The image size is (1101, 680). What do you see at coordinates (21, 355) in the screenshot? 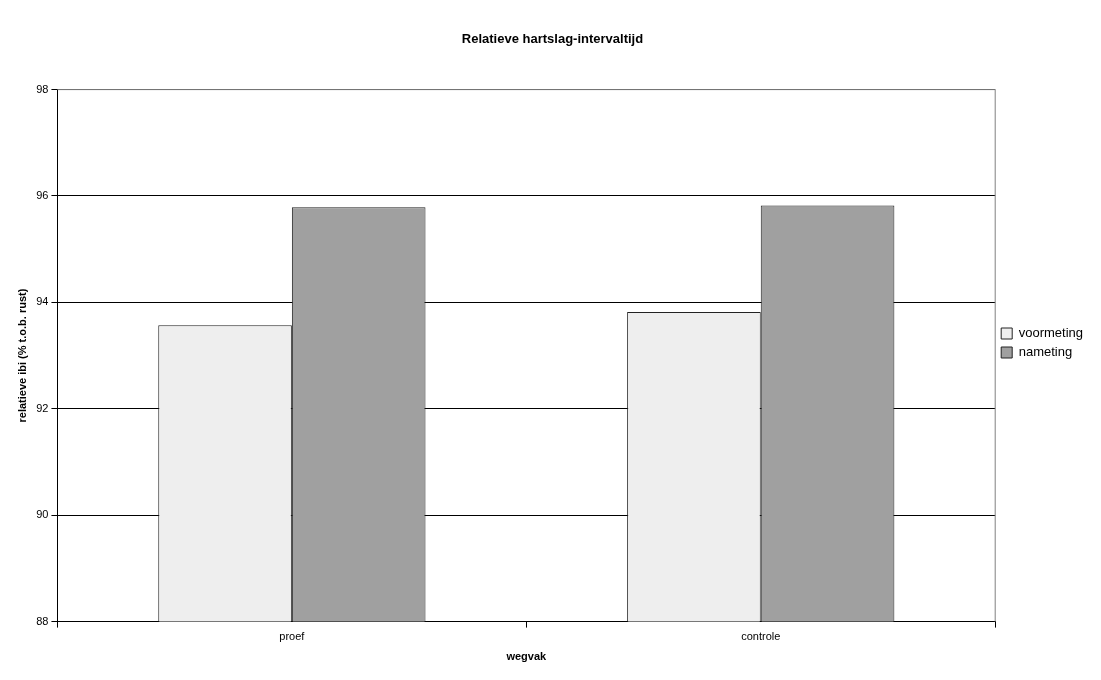
I see `y-axis-title: relatieve ibi (% t.o.b. rust)` at bounding box center [21, 355].